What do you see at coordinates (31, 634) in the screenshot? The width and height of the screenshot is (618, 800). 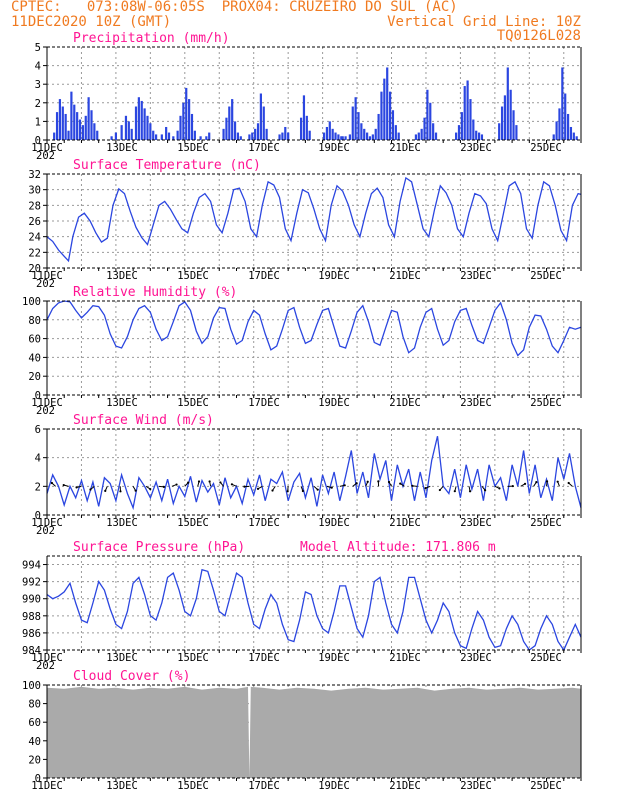 I see `y-tick-label: 986` at bounding box center [31, 634].